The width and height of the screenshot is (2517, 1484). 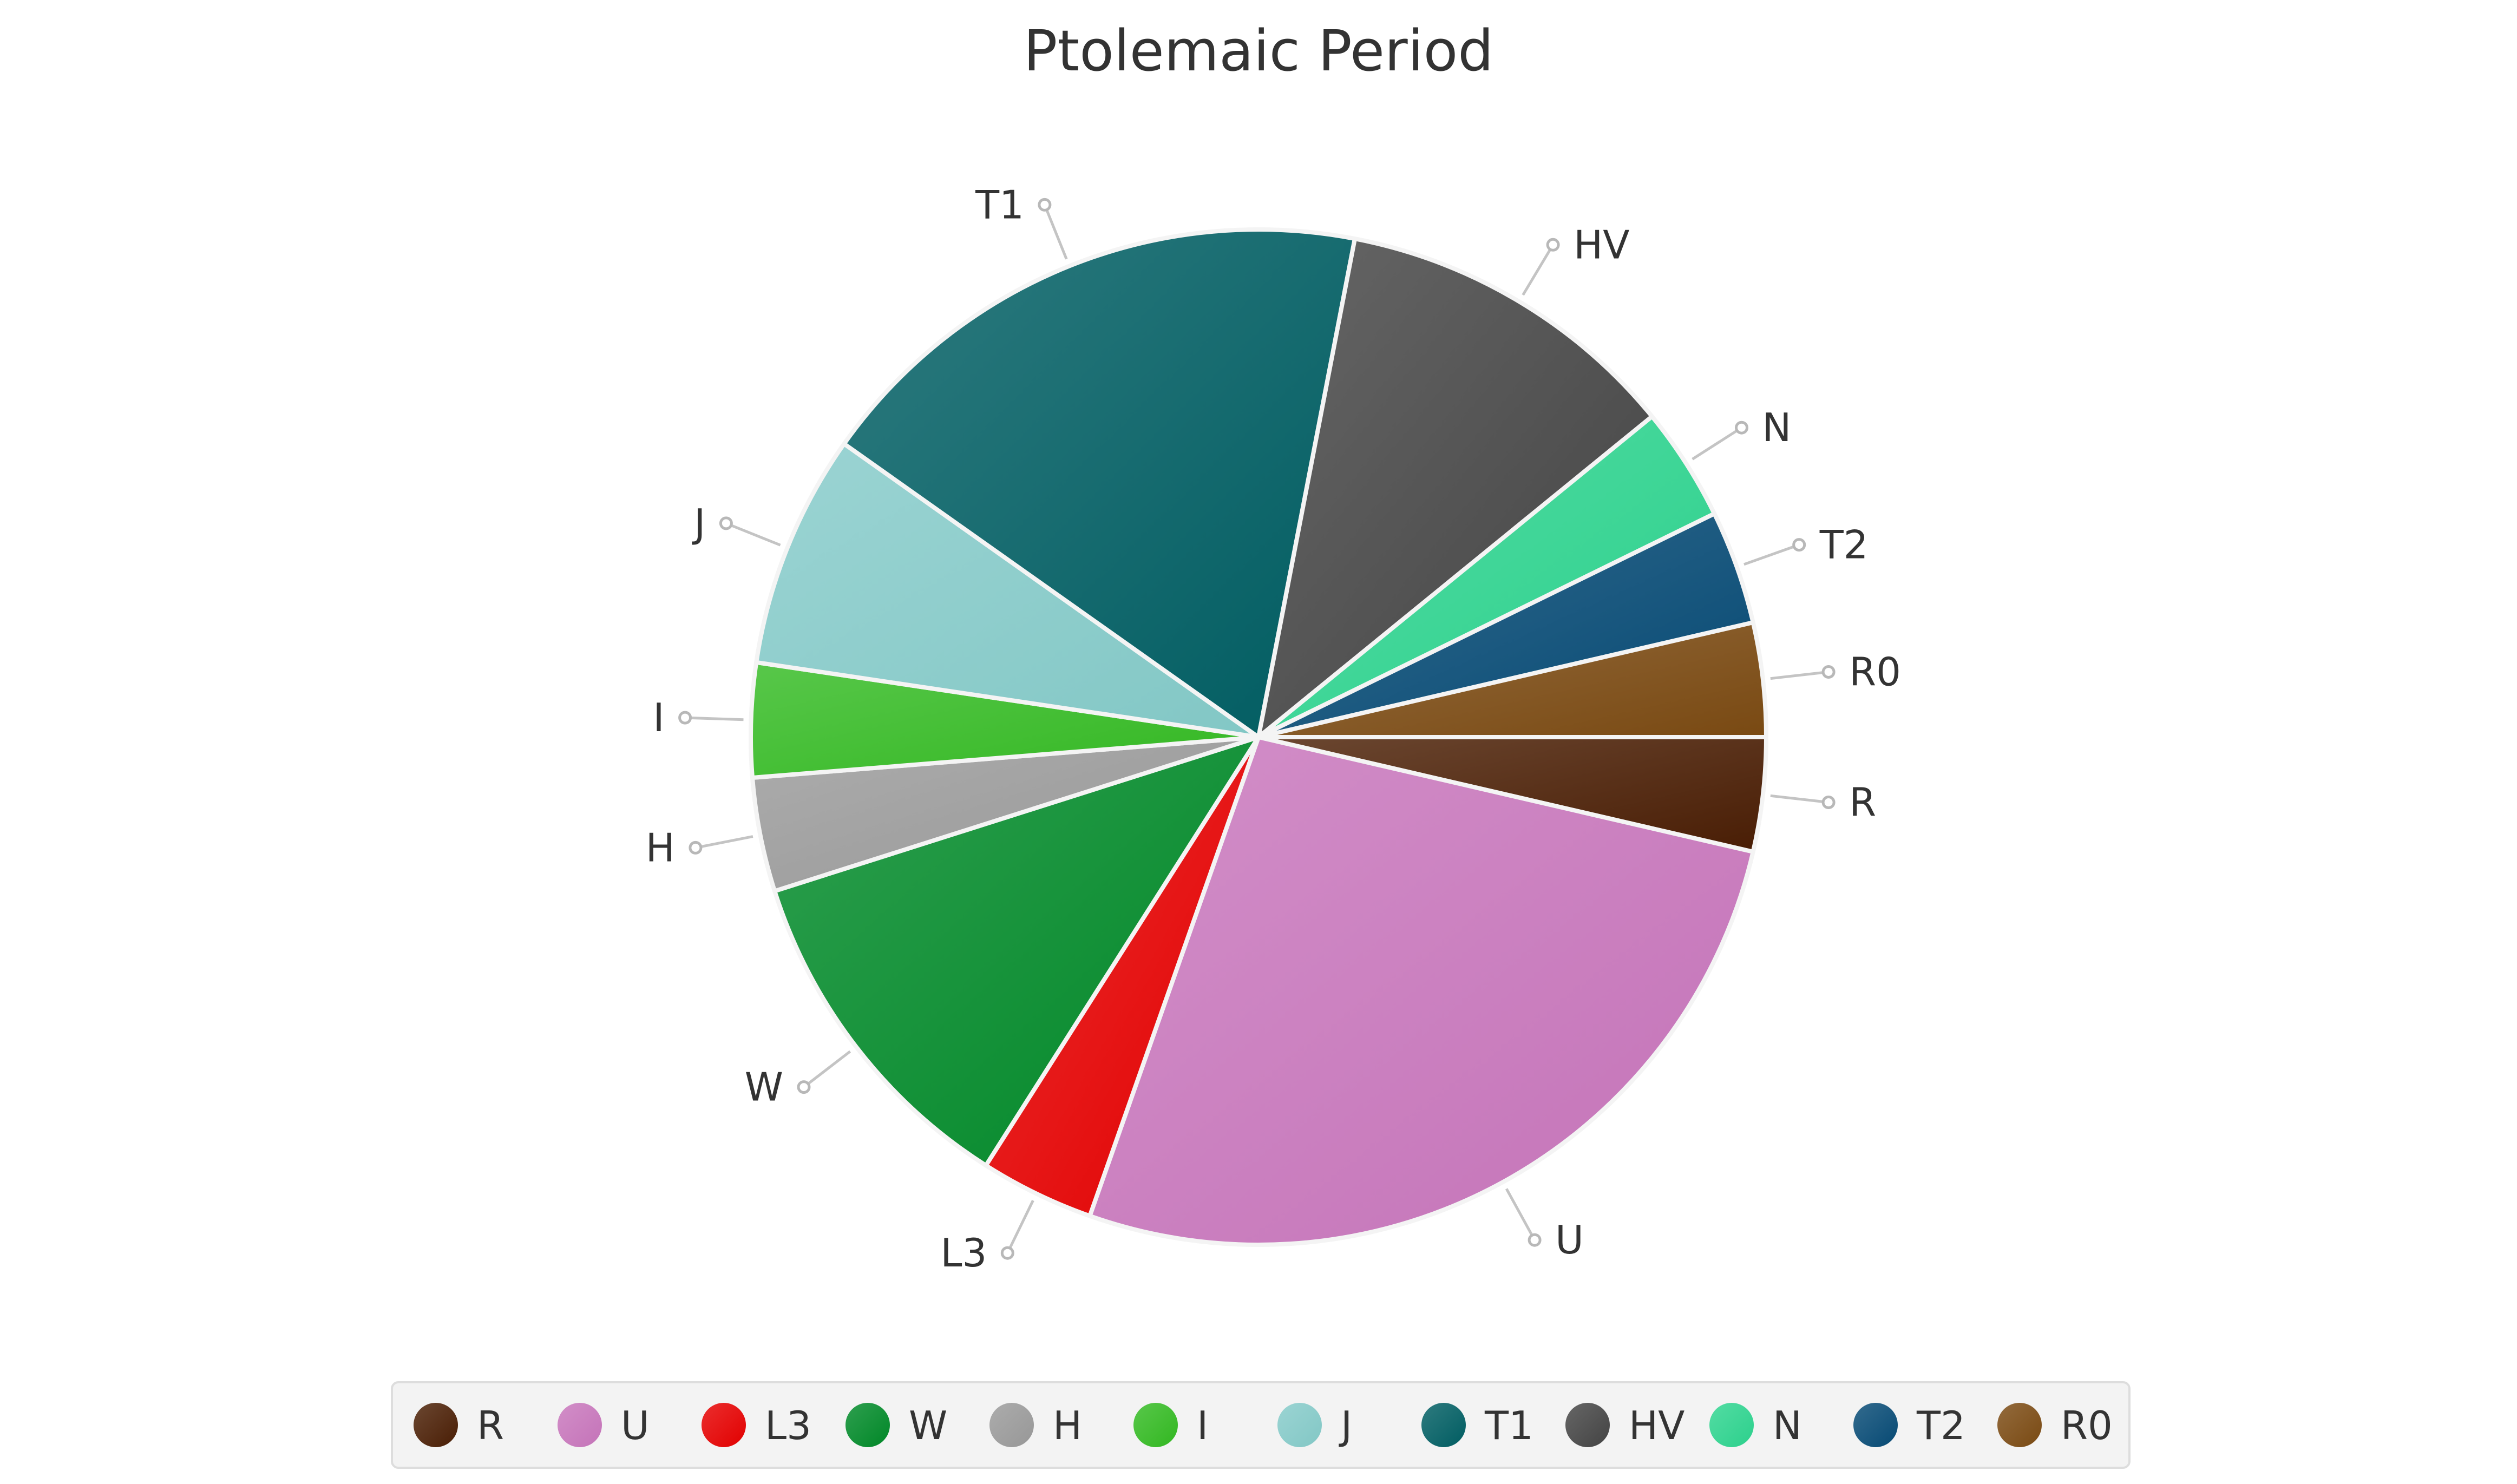 What do you see at coordinates (2055, 1425) in the screenshot?
I see `legend-item-r0: R0` at bounding box center [2055, 1425].